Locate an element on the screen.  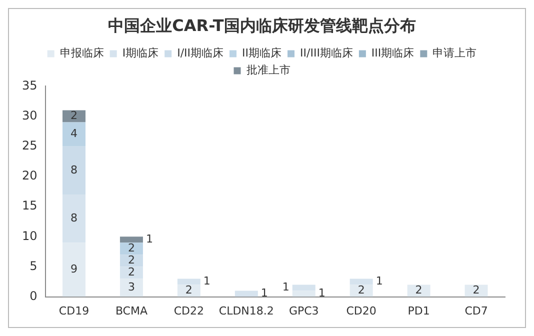
data-label: 4 is located at coordinates (74, 133).